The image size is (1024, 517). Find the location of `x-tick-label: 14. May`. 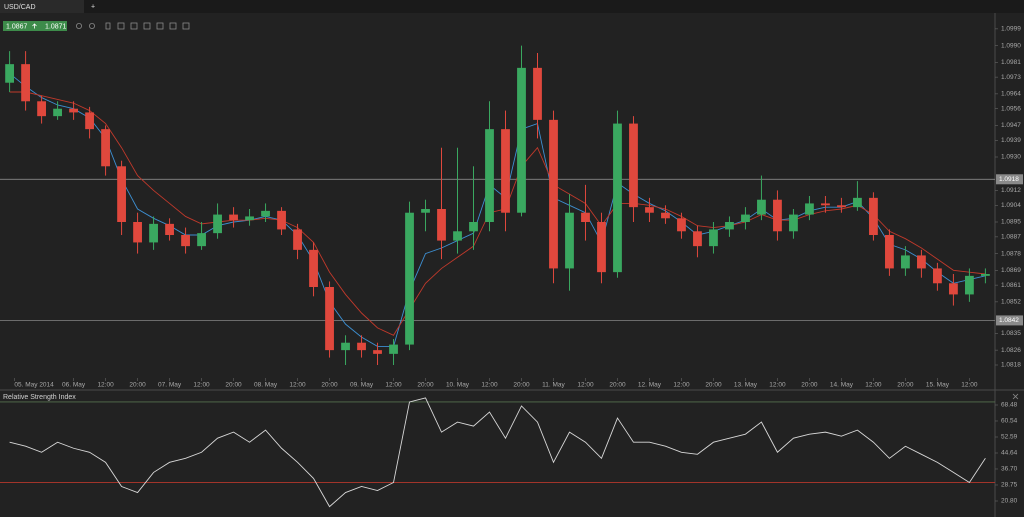

x-tick-label: 14. May is located at coordinates (842, 385).